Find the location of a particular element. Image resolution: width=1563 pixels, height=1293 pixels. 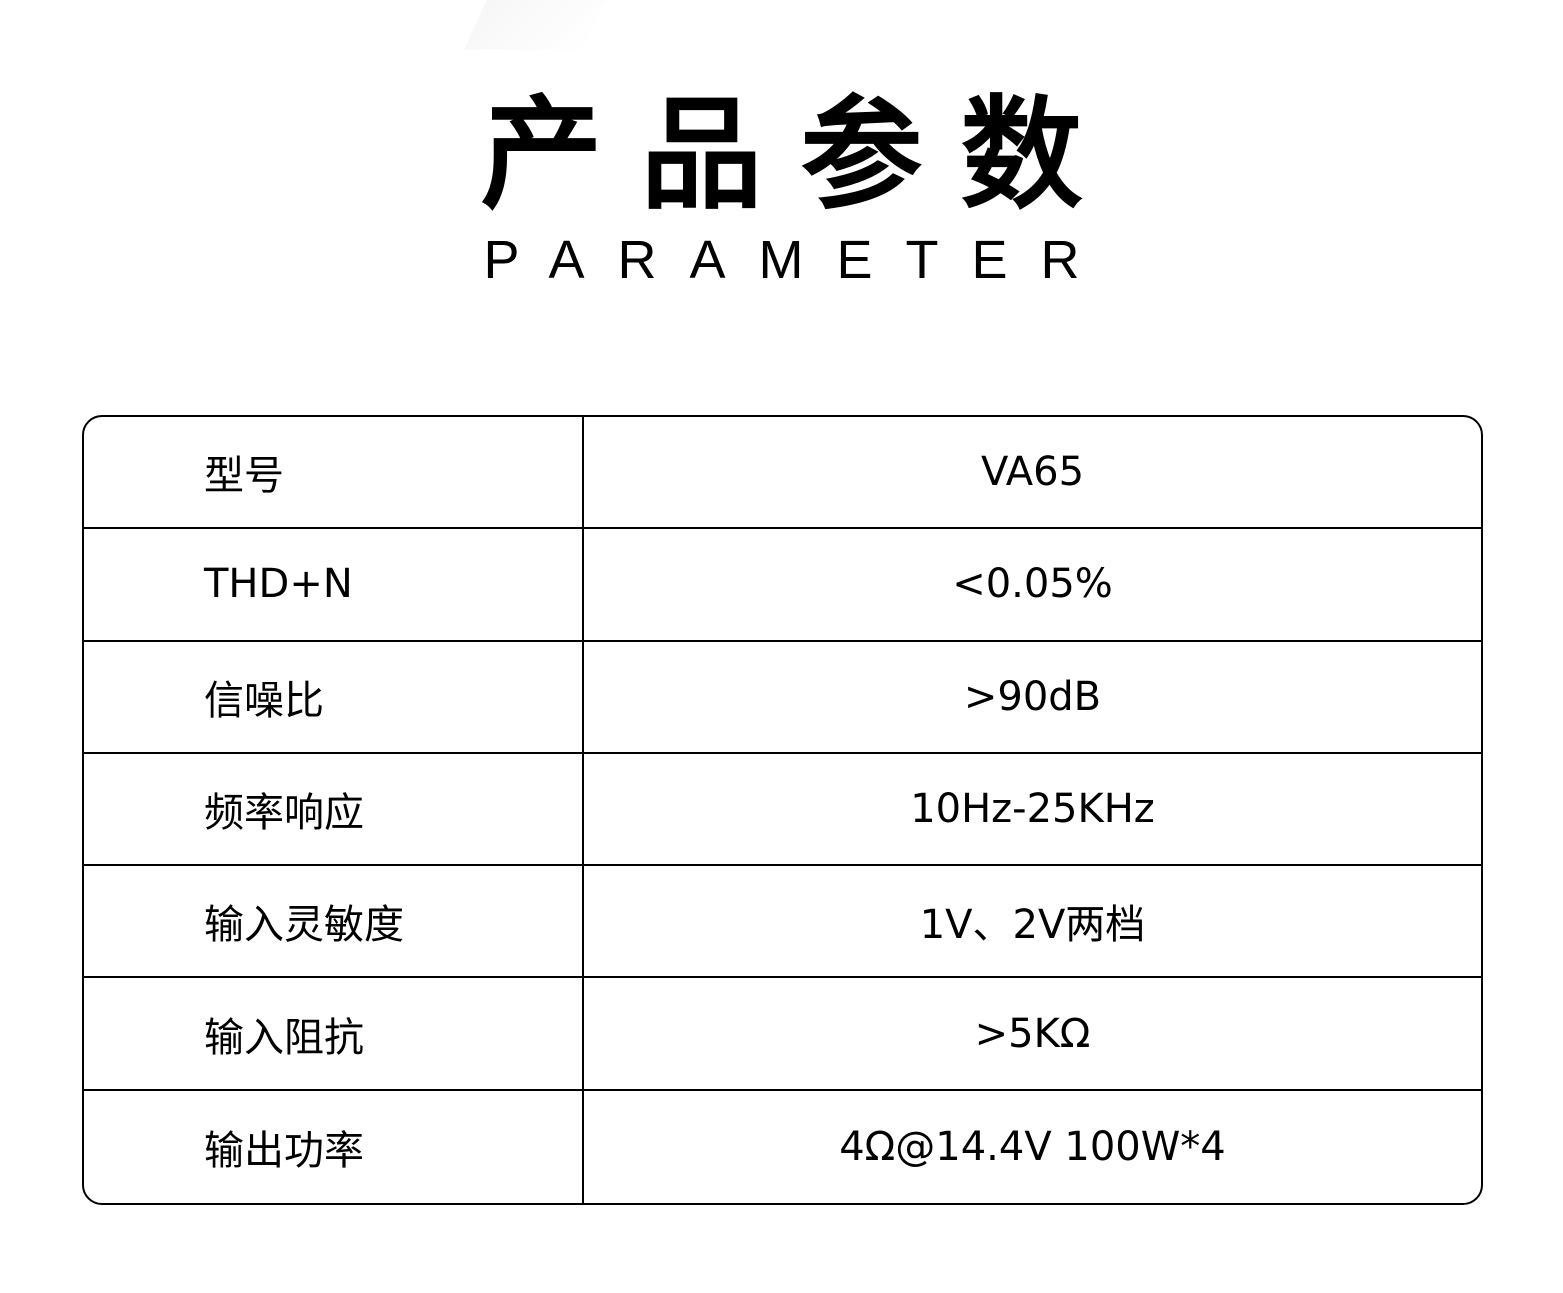

spec-label: 频率响应 is located at coordinates (334, 809).